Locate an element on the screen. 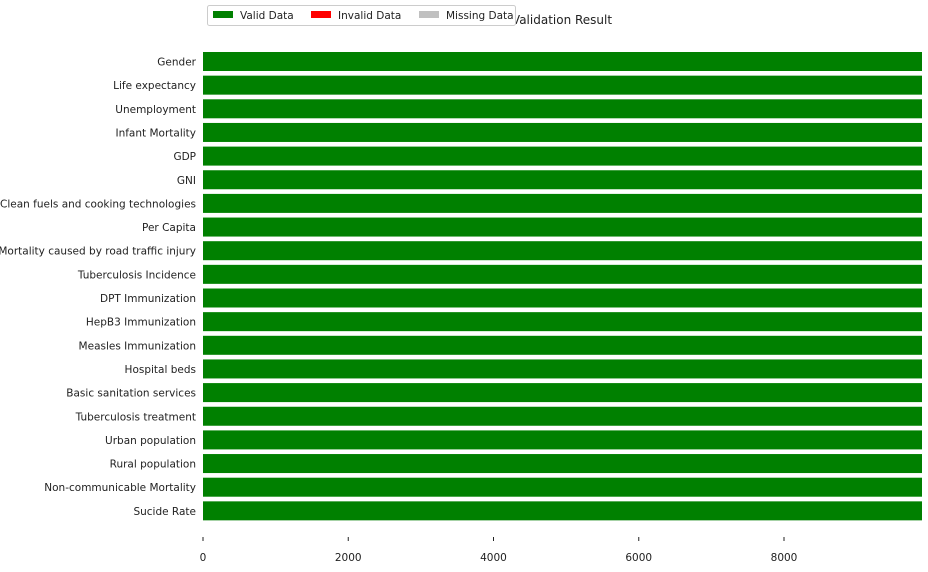 The width and height of the screenshot is (928, 572). category-label: Basic sanitation services is located at coordinates (131, 394).